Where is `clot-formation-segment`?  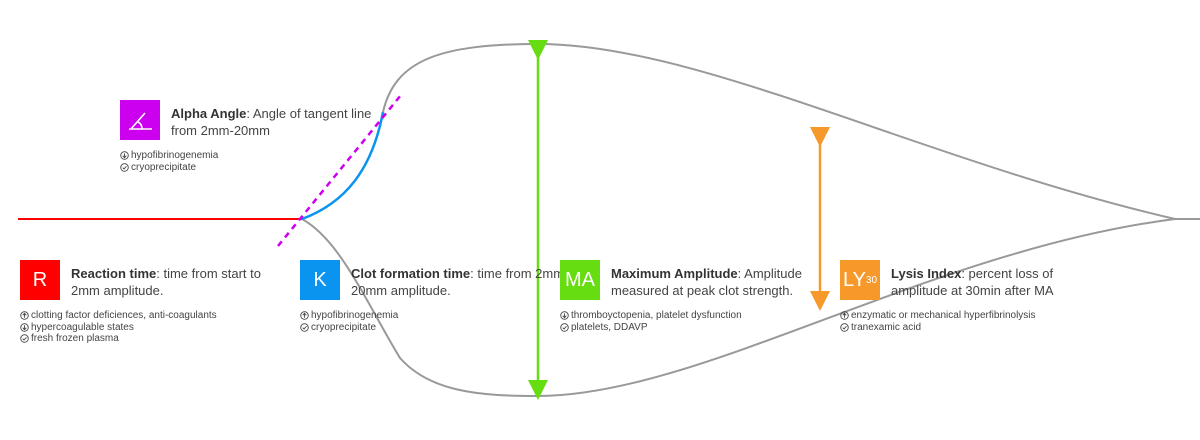
clot-formation-segment is located at coordinates (343, 166).